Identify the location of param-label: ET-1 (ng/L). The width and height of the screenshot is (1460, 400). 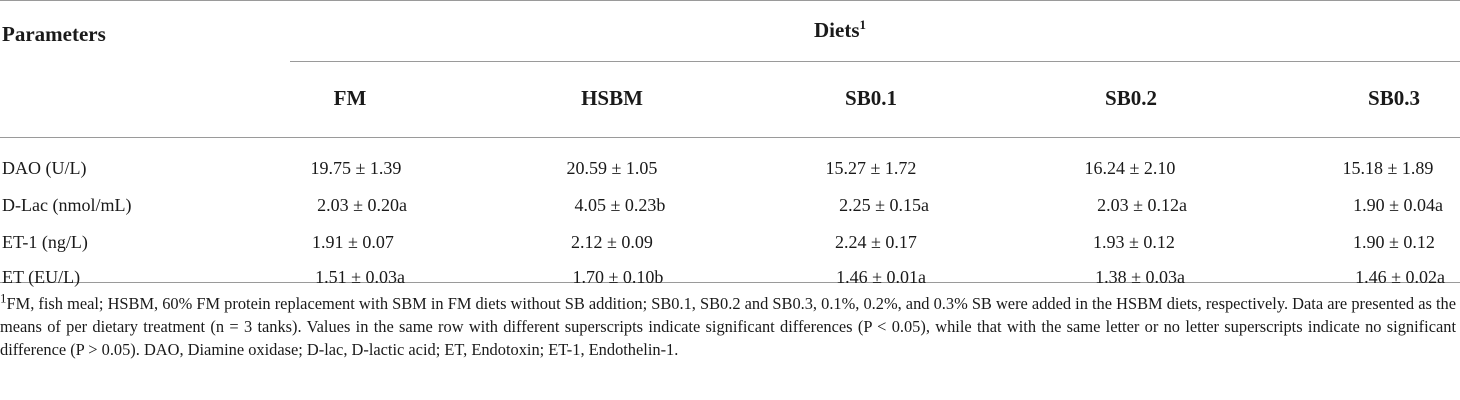
(45, 242).